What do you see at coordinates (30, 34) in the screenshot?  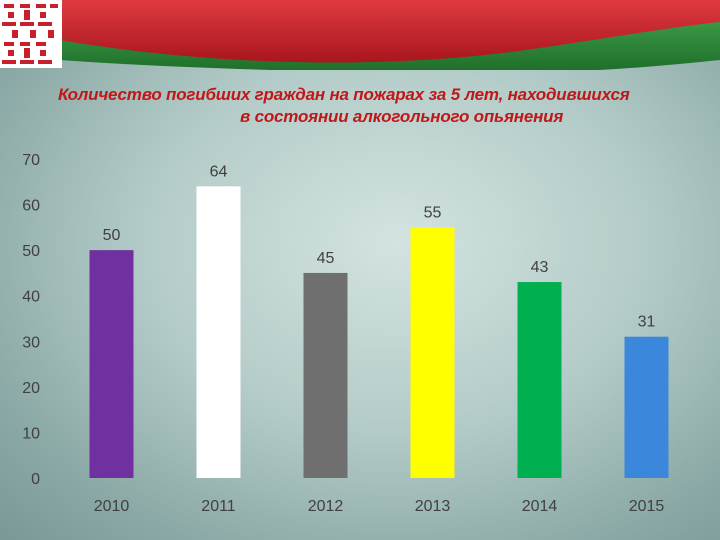 I see `flag-ornament-pattern` at bounding box center [30, 34].